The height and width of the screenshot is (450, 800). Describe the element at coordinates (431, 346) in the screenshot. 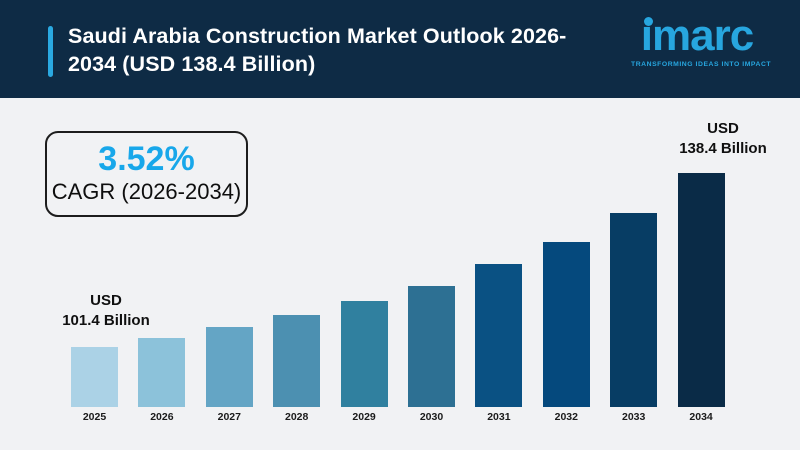

I see `bar-2030` at that location.